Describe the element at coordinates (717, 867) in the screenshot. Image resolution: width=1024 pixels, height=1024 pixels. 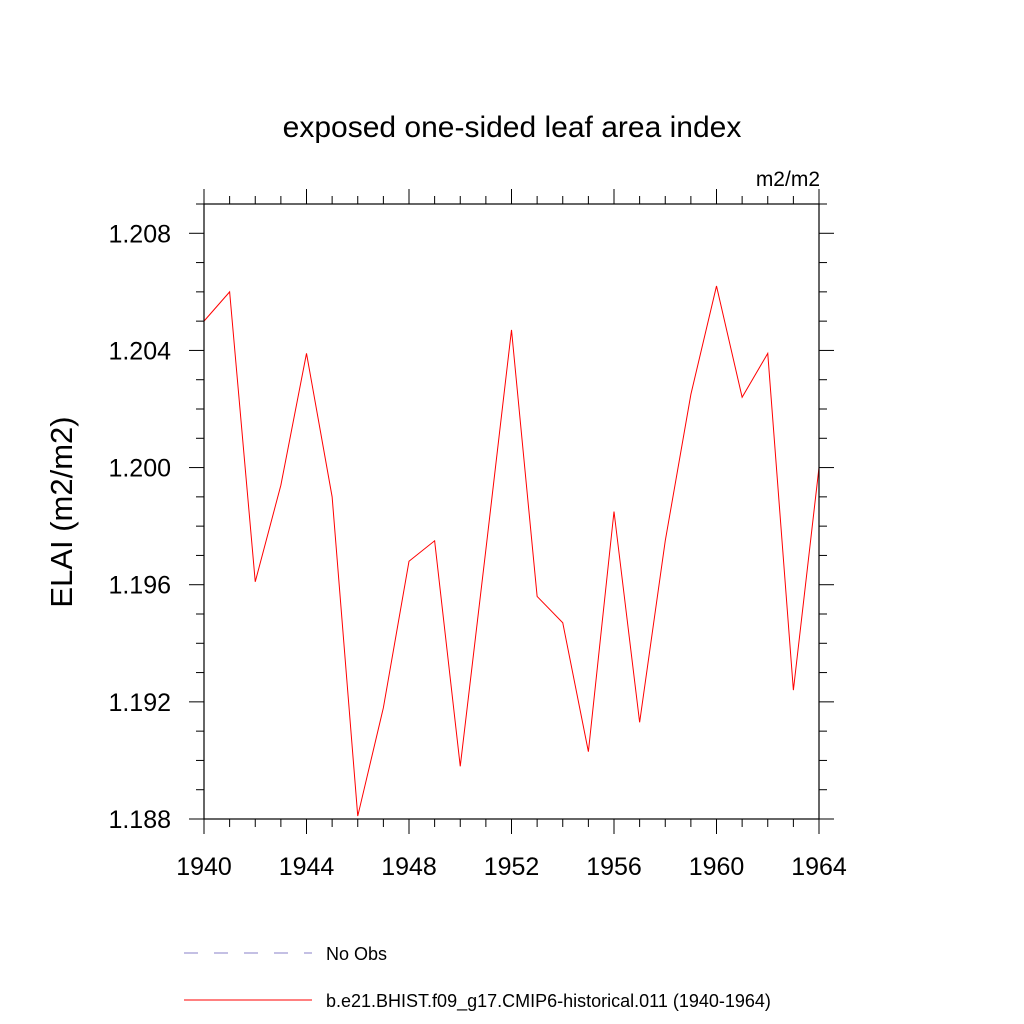
I see `x-tick-label: 1960` at that location.